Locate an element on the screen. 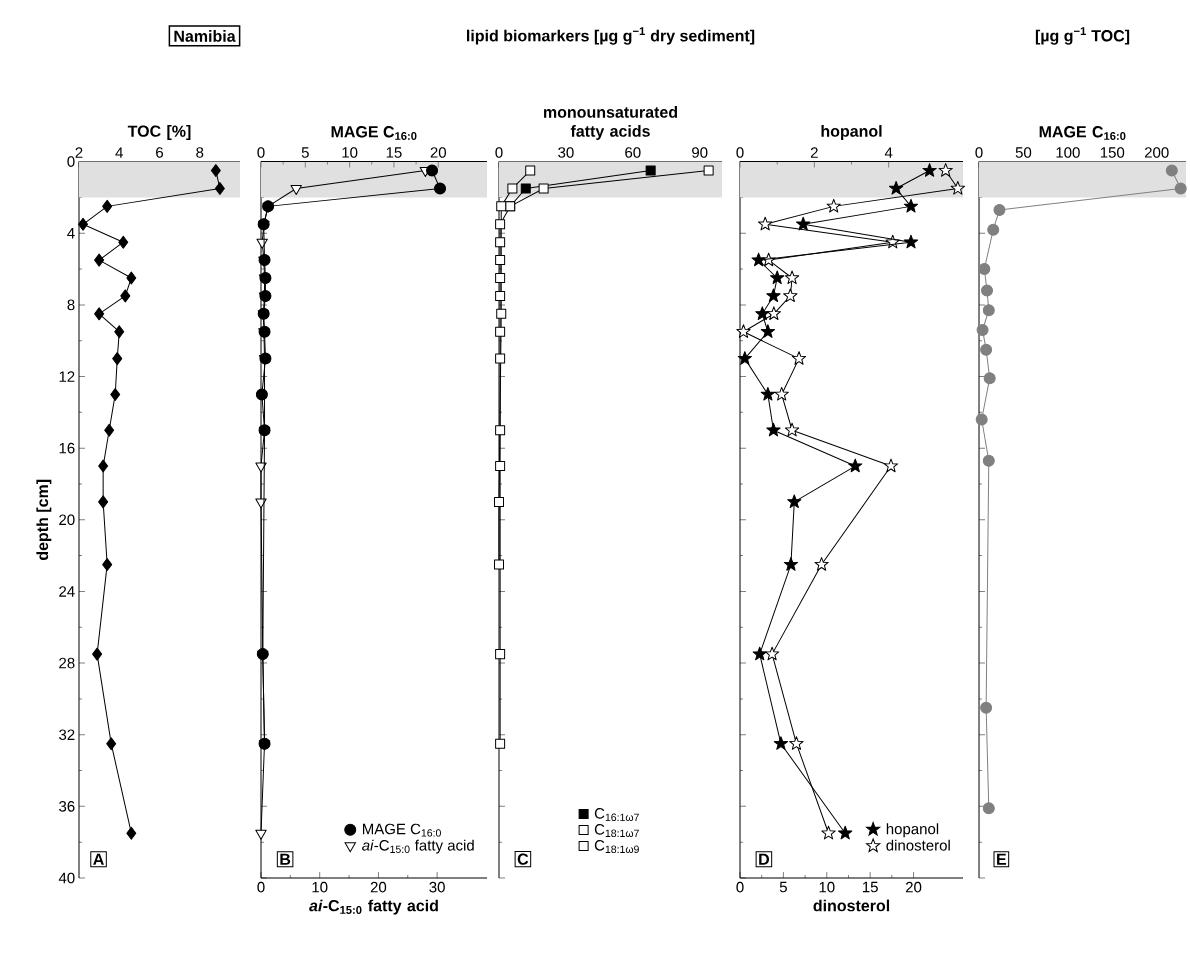 The height and width of the screenshot is (955, 1190). x-tick-label: 100 is located at coordinates (1068, 152).